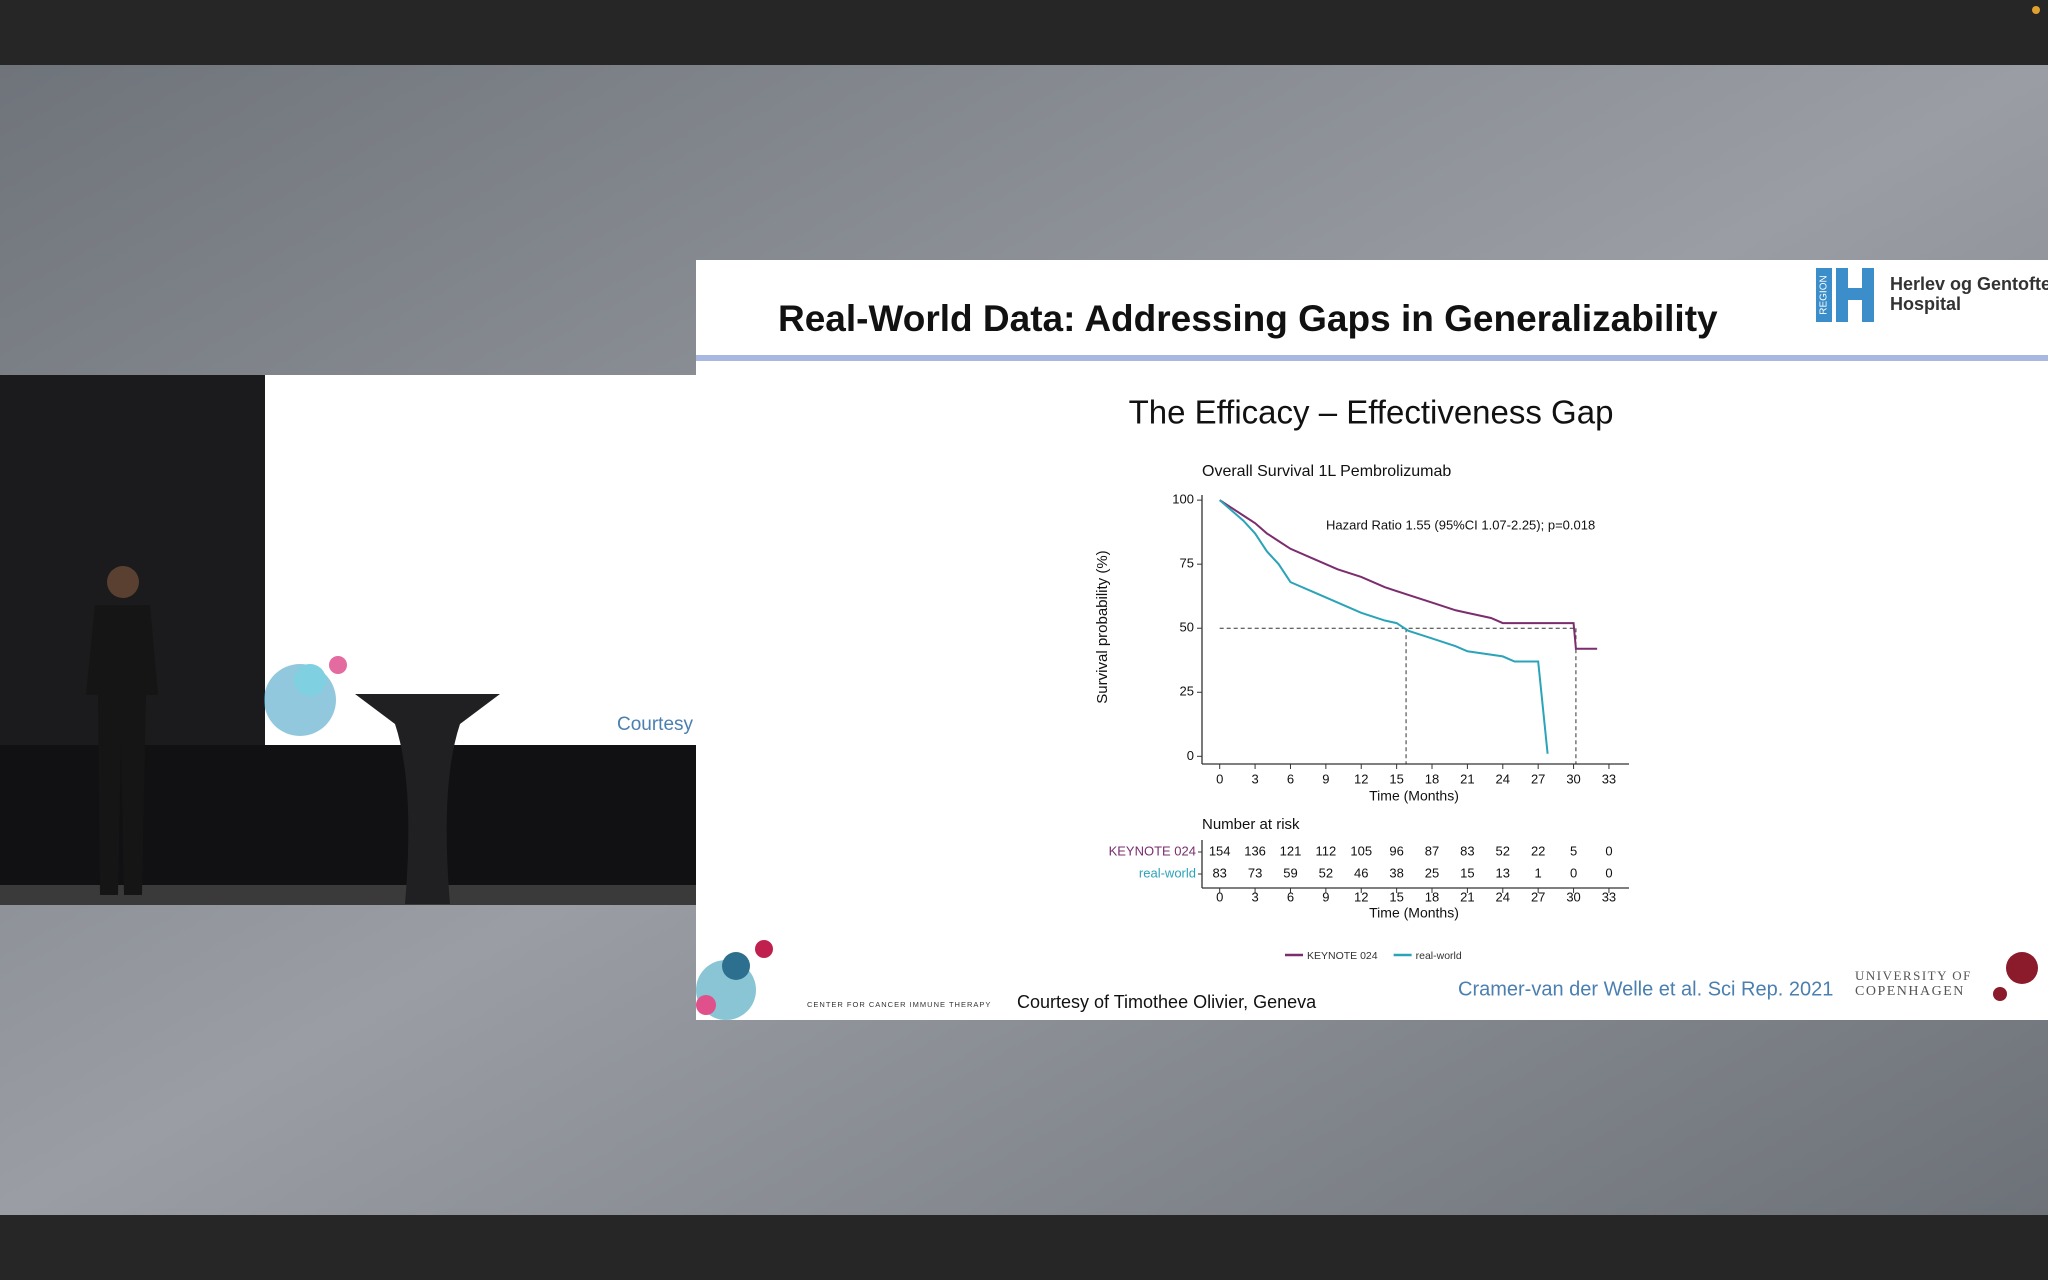 The width and height of the screenshot is (2048, 1280). I want to click on slide-subtitle: The Efficacy – Effectiveness Gap, so click(1371, 412).